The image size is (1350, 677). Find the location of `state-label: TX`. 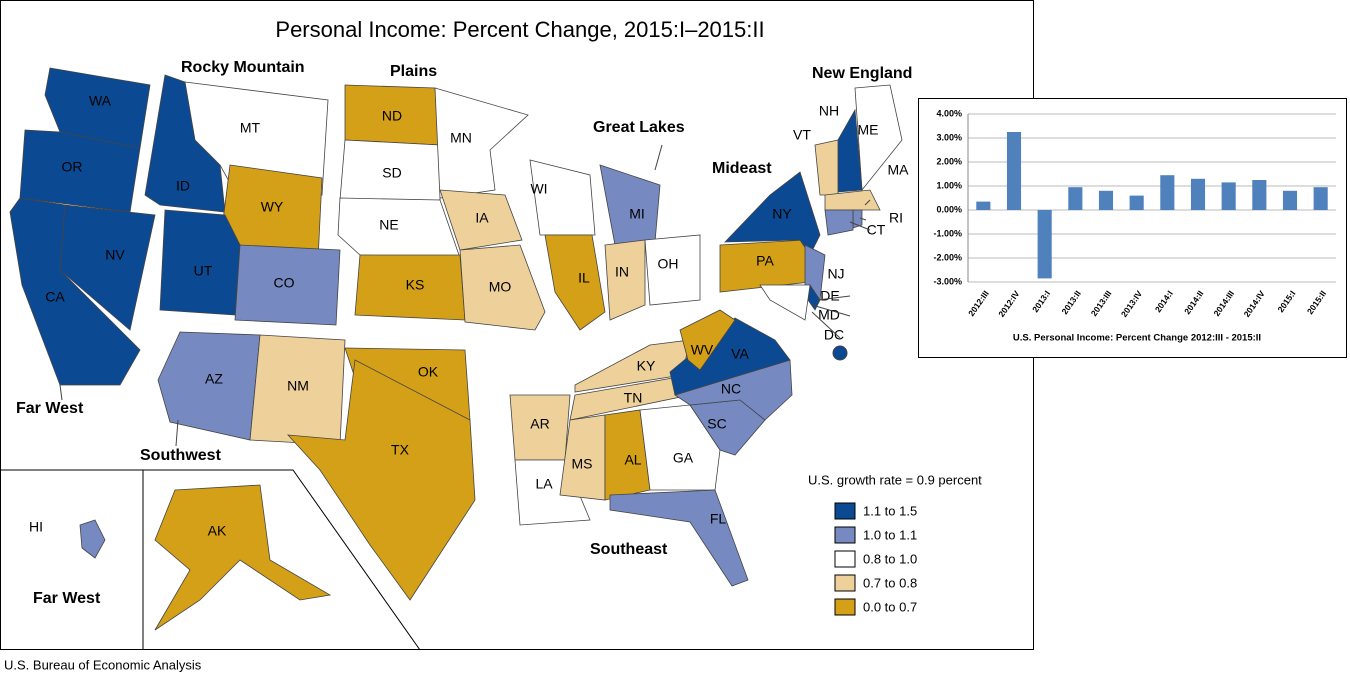

state-label: TX is located at coordinates (400, 450).